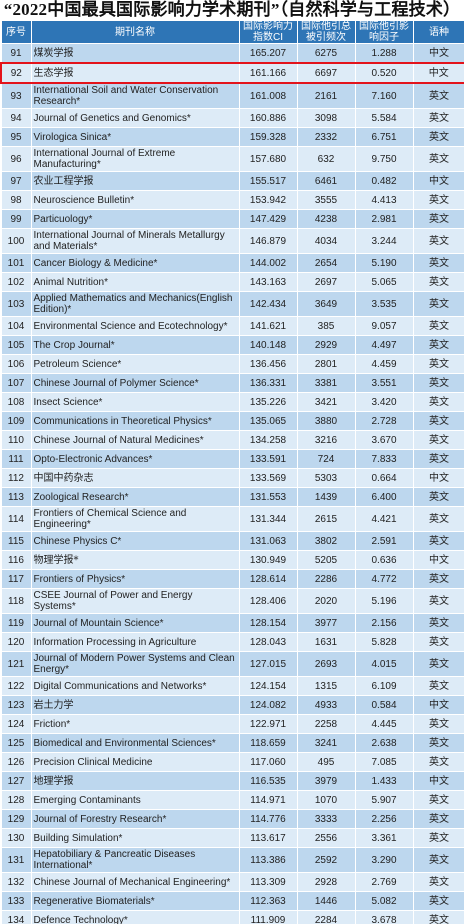 Image resolution: width=464 pixels, height=924 pixels. What do you see at coordinates (16, 219) in the screenshot?
I see `table-cell: 99` at bounding box center [16, 219].